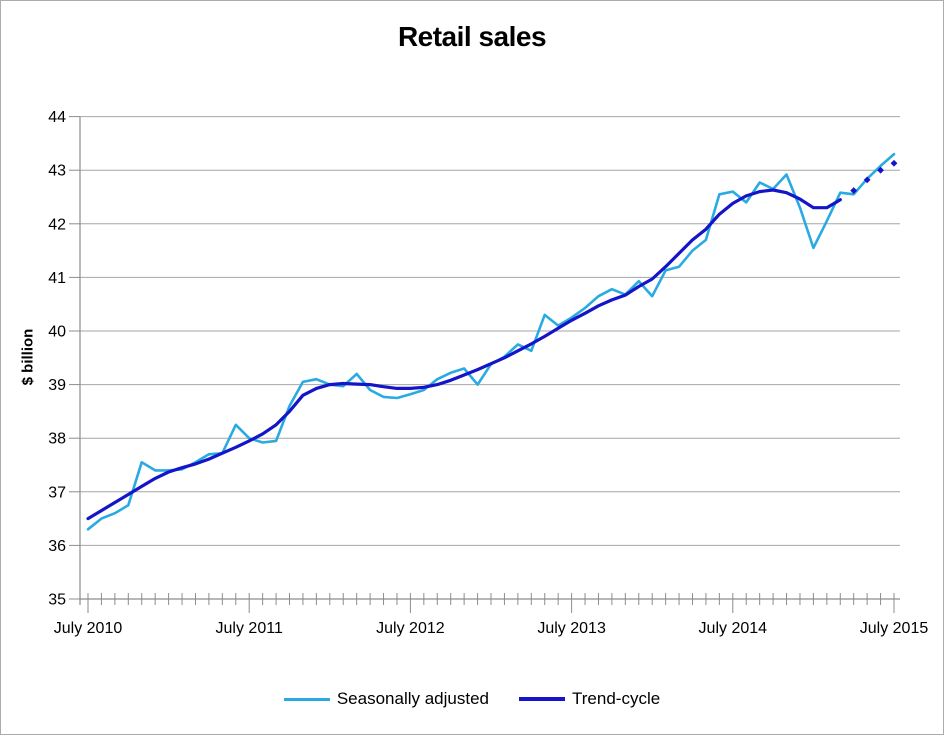 The height and width of the screenshot is (735, 944). What do you see at coordinates (57, 492) in the screenshot?
I see `y-tick-label: 37` at bounding box center [57, 492].